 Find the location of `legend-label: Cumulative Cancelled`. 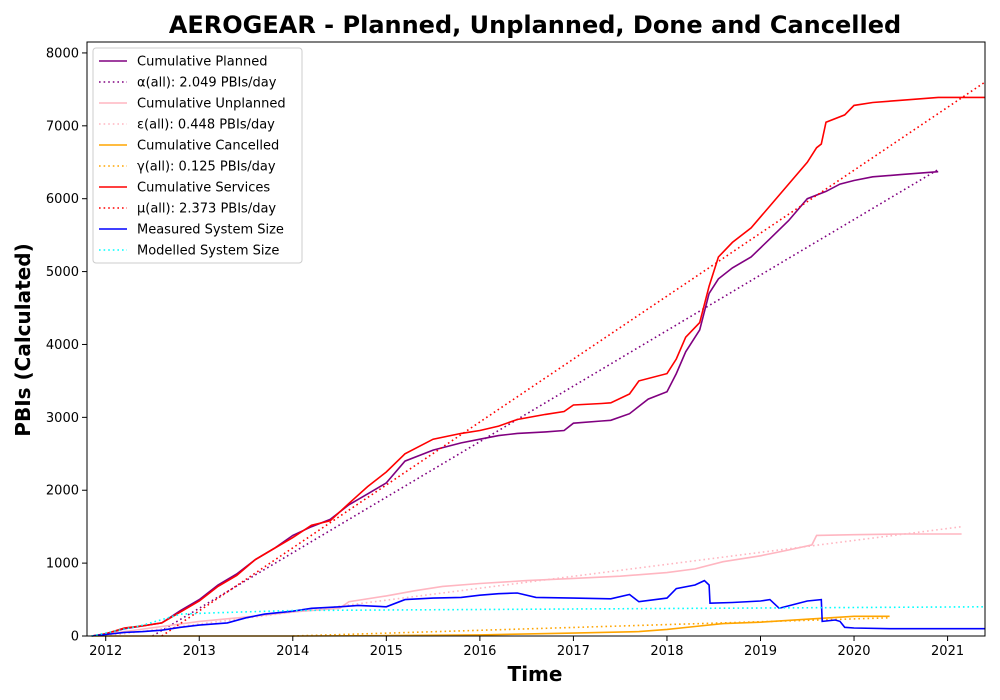

legend-label: Cumulative Cancelled is located at coordinates (208, 146).